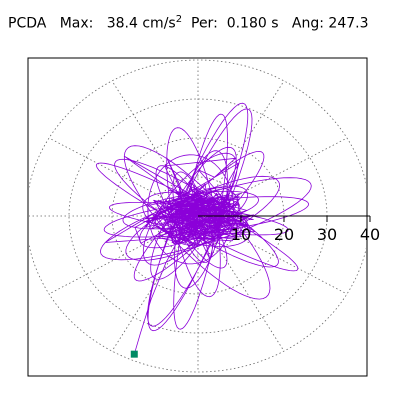 Image resolution: width=400 pixels, height=400 pixels. I want to click on radial-axis: 10 20 30 40, so click(289, 229).